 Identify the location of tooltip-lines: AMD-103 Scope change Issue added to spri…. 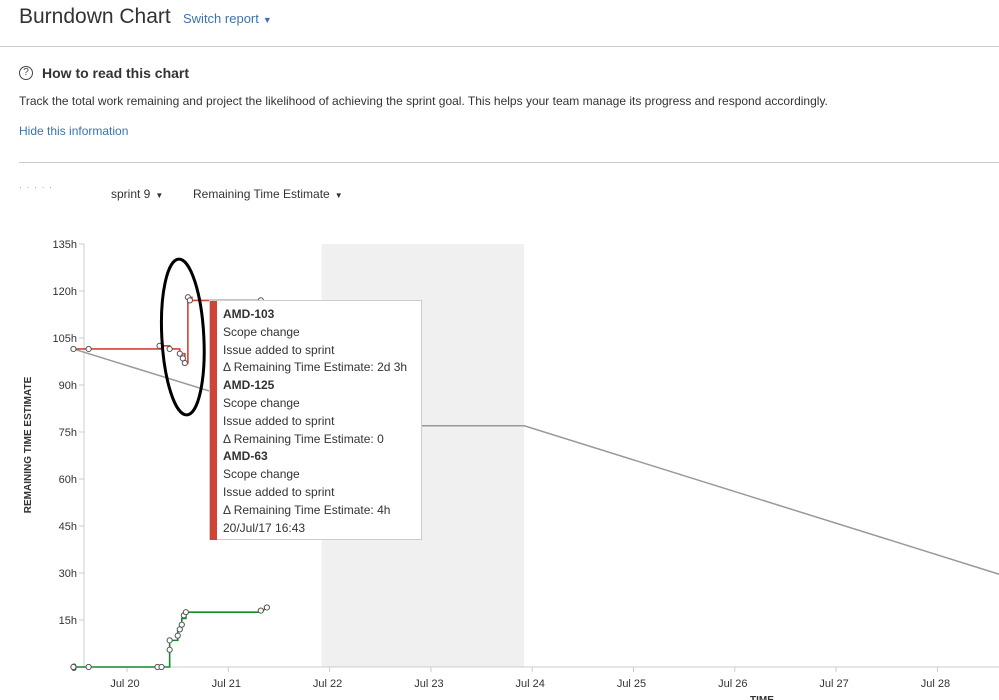
(315, 421).